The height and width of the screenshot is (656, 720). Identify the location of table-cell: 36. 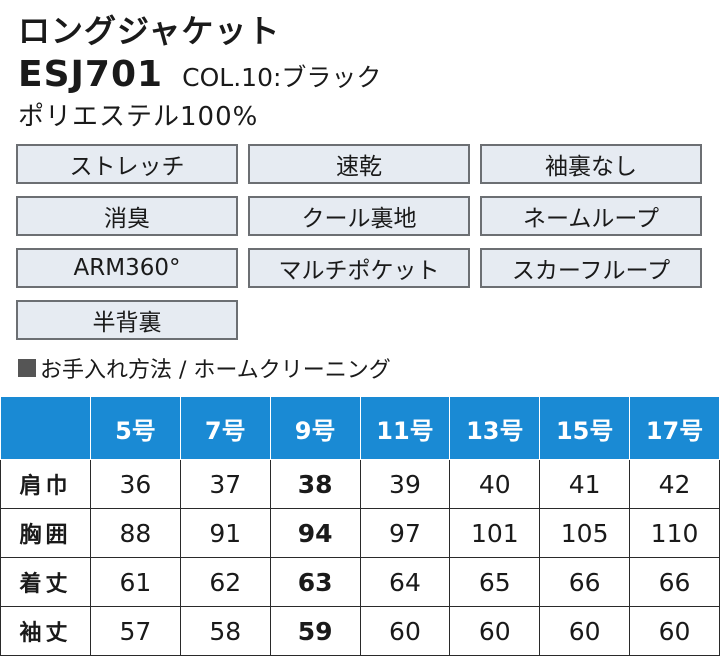
(135, 484).